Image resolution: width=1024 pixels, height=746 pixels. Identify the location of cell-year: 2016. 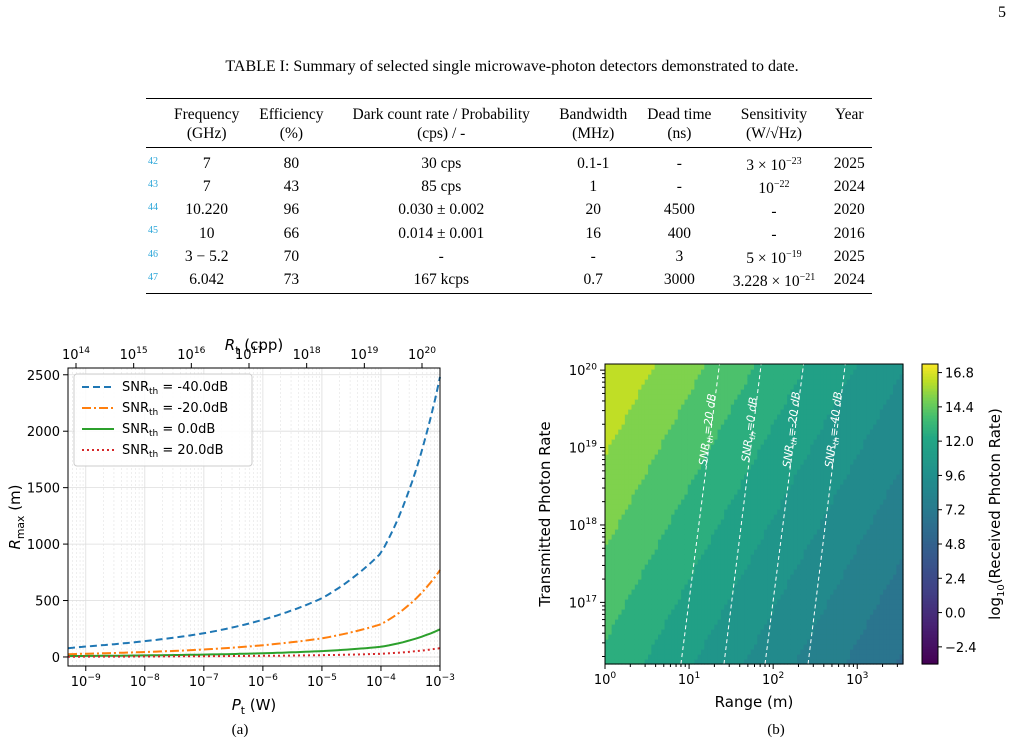
(849, 233).